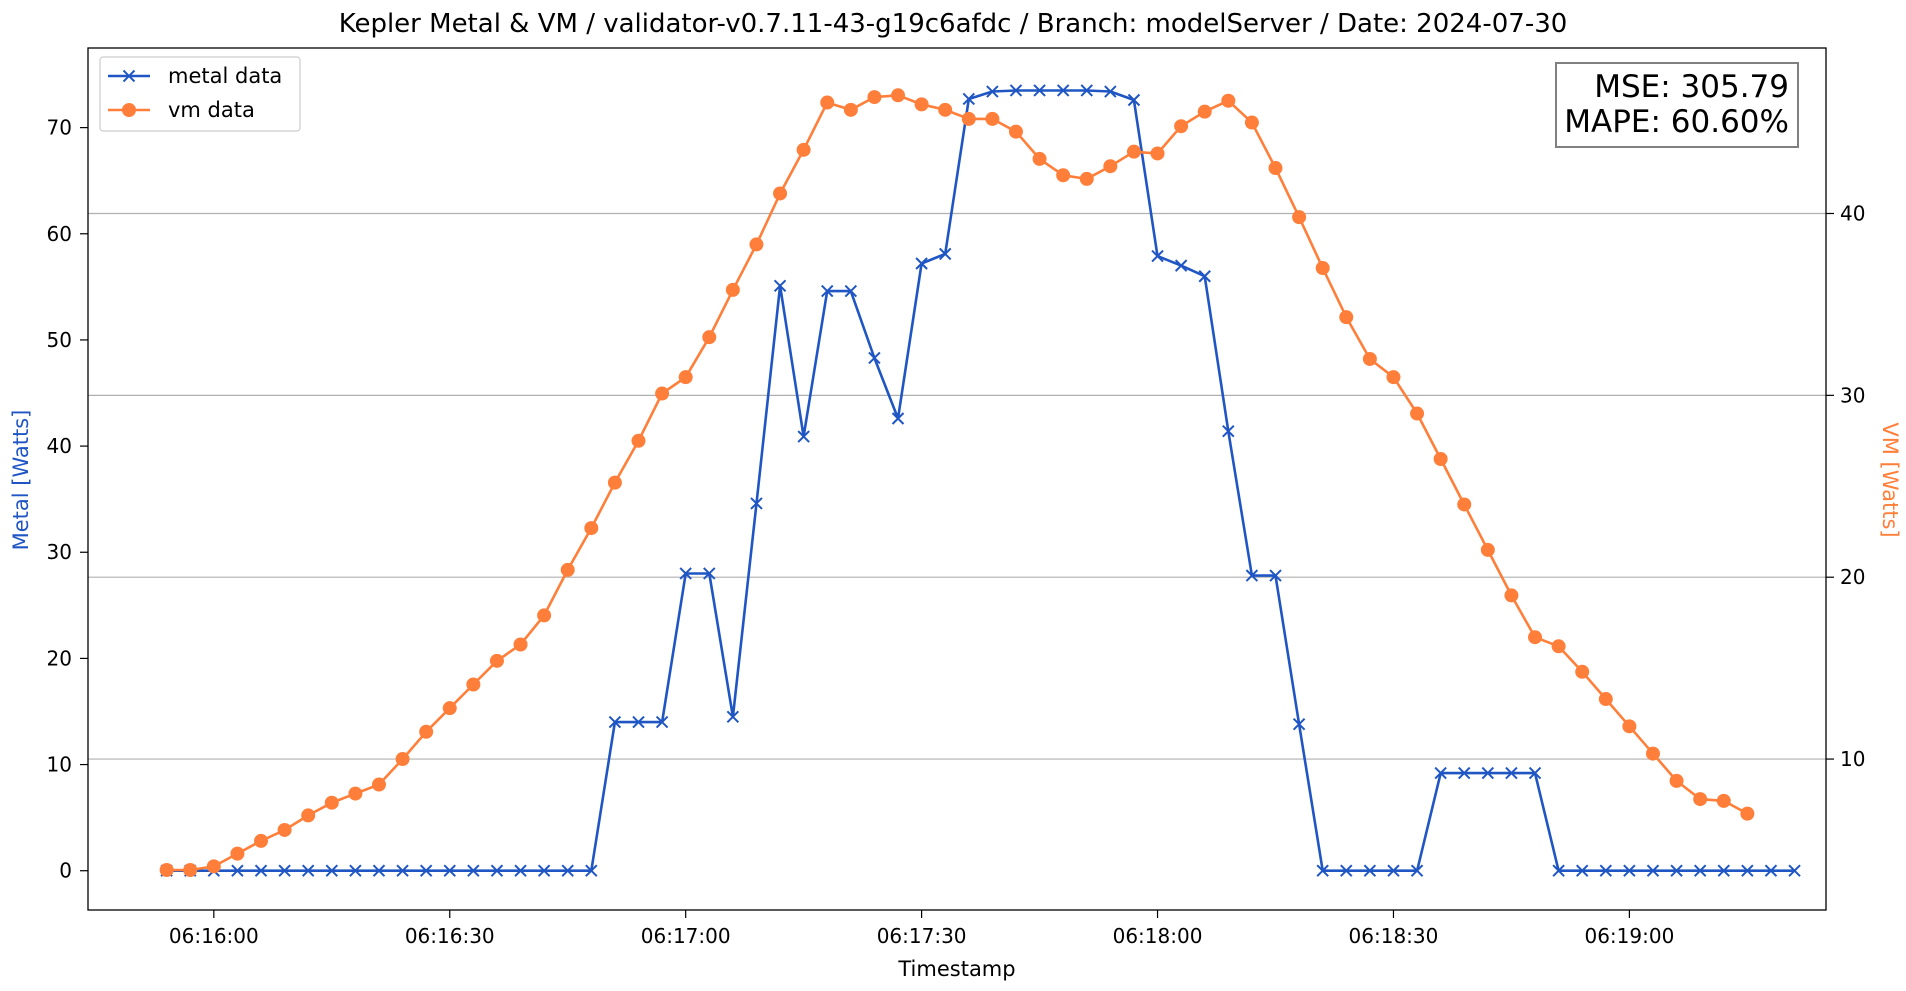  Describe the element at coordinates (956, 969) in the screenshot. I see `x-axis-title: Timestamp` at that location.